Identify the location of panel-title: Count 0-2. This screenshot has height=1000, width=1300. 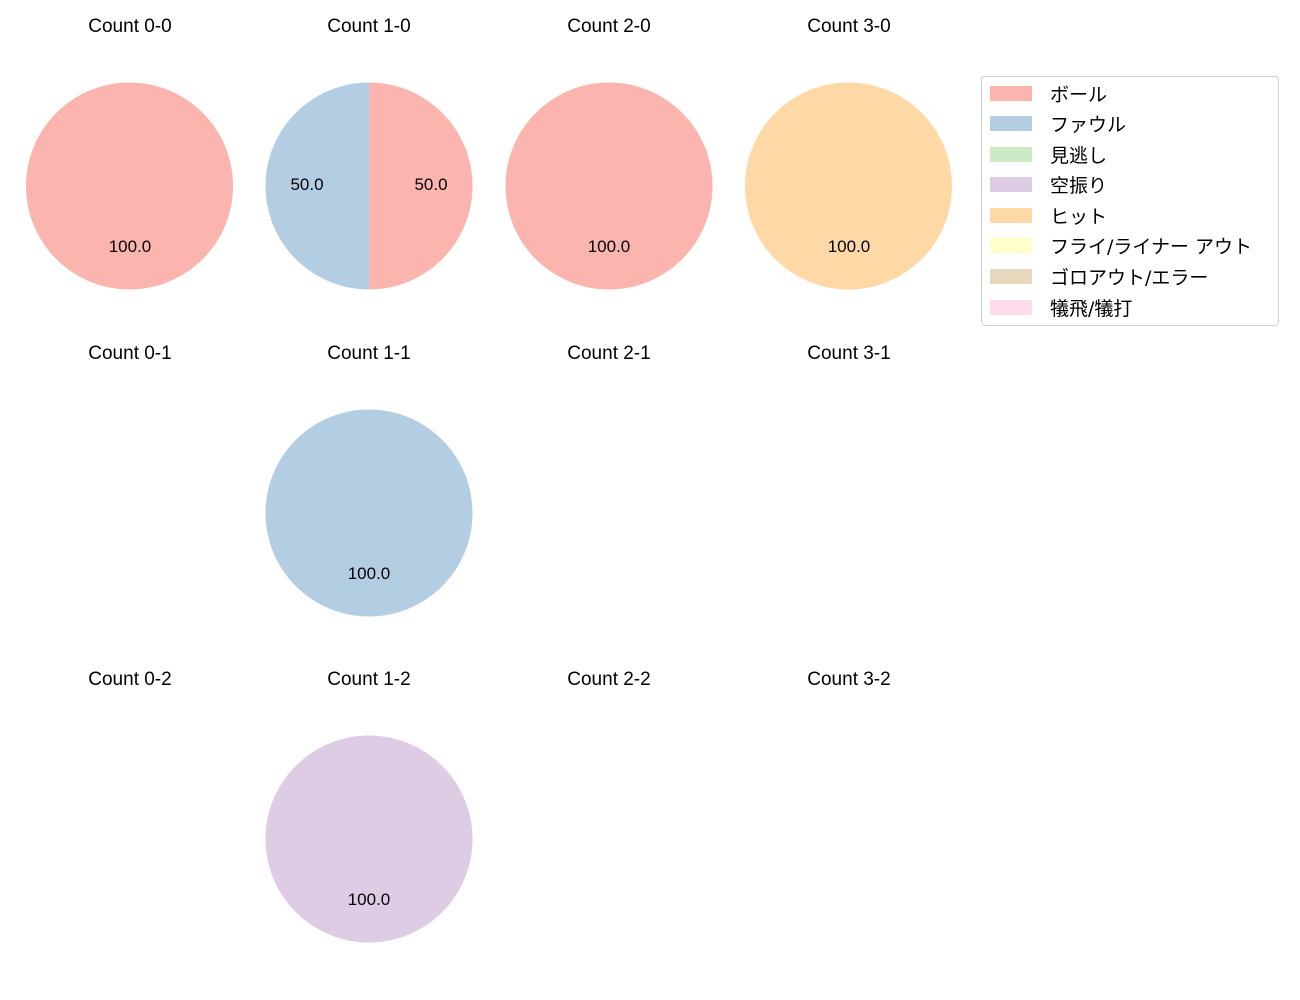
(130, 679).